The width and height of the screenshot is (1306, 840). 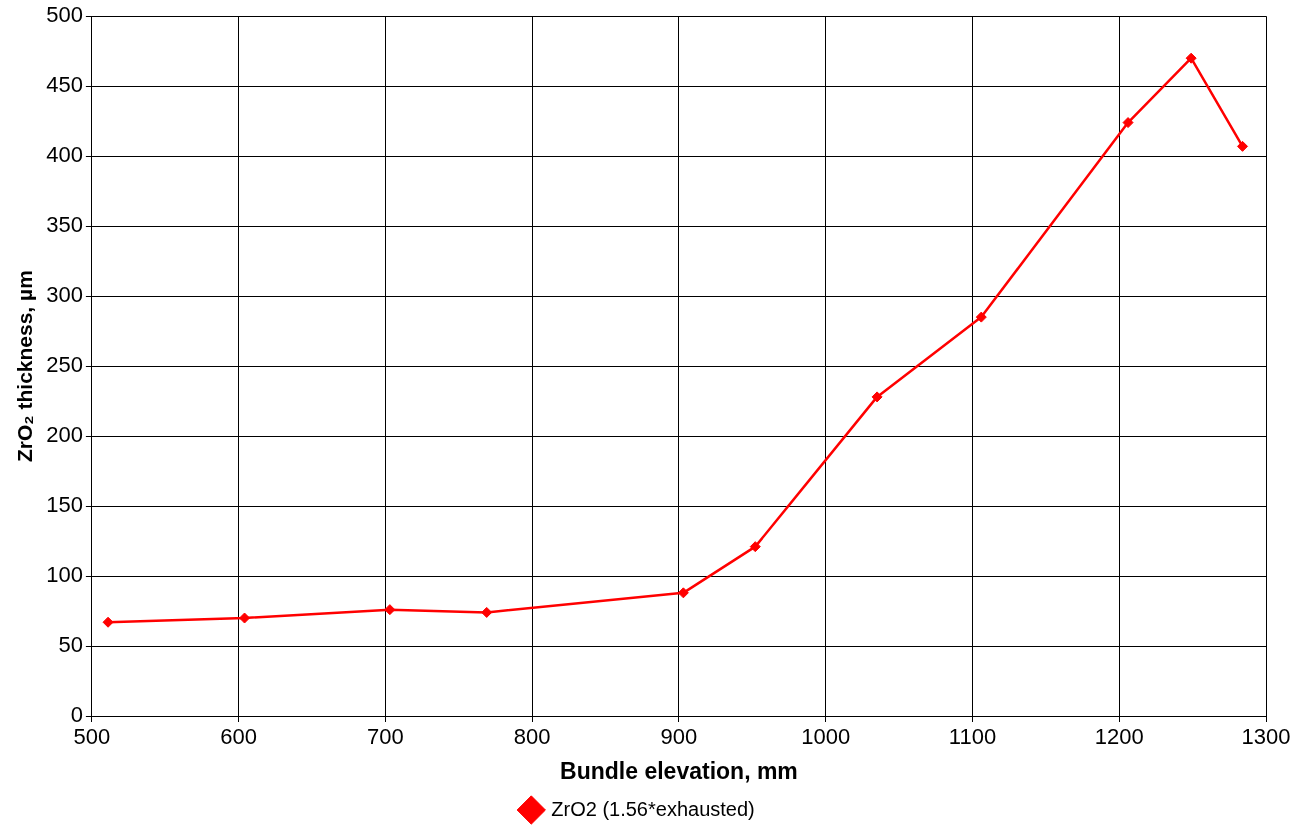 What do you see at coordinates (64, 295) in the screenshot?
I see `y-tick-label: 300` at bounding box center [64, 295].